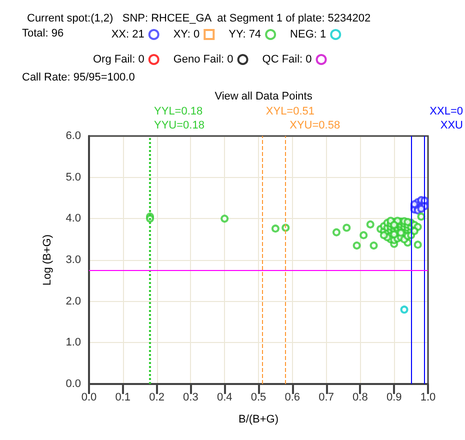 Image resolution: width=465 pixels, height=440 pixels. What do you see at coordinates (73, 301) in the screenshot?
I see `y-tick-label: 2.0` at bounding box center [73, 301].